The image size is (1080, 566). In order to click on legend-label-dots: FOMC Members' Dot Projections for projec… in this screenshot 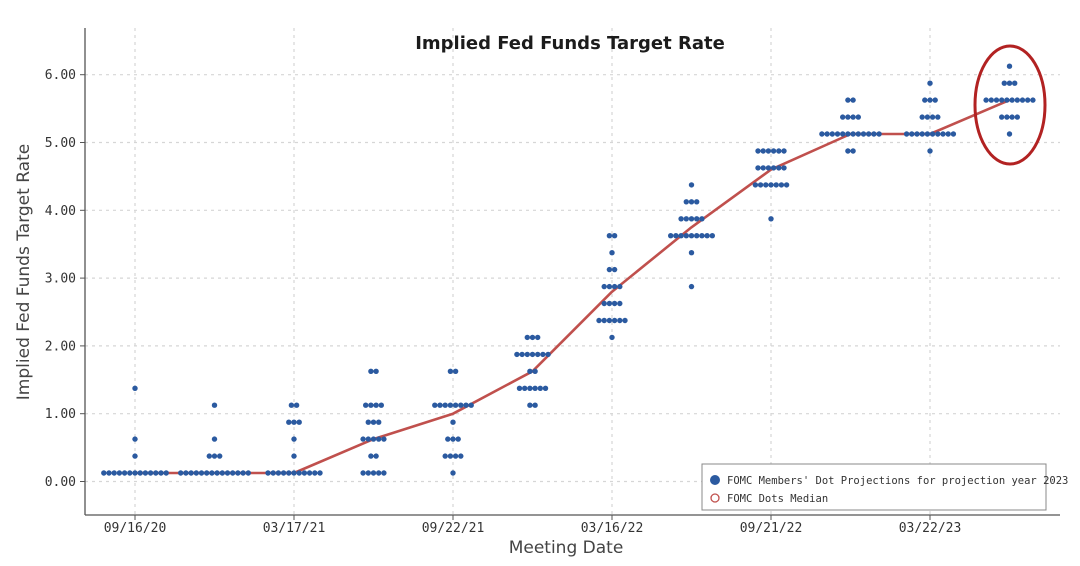, I will do `click(897, 481)`.